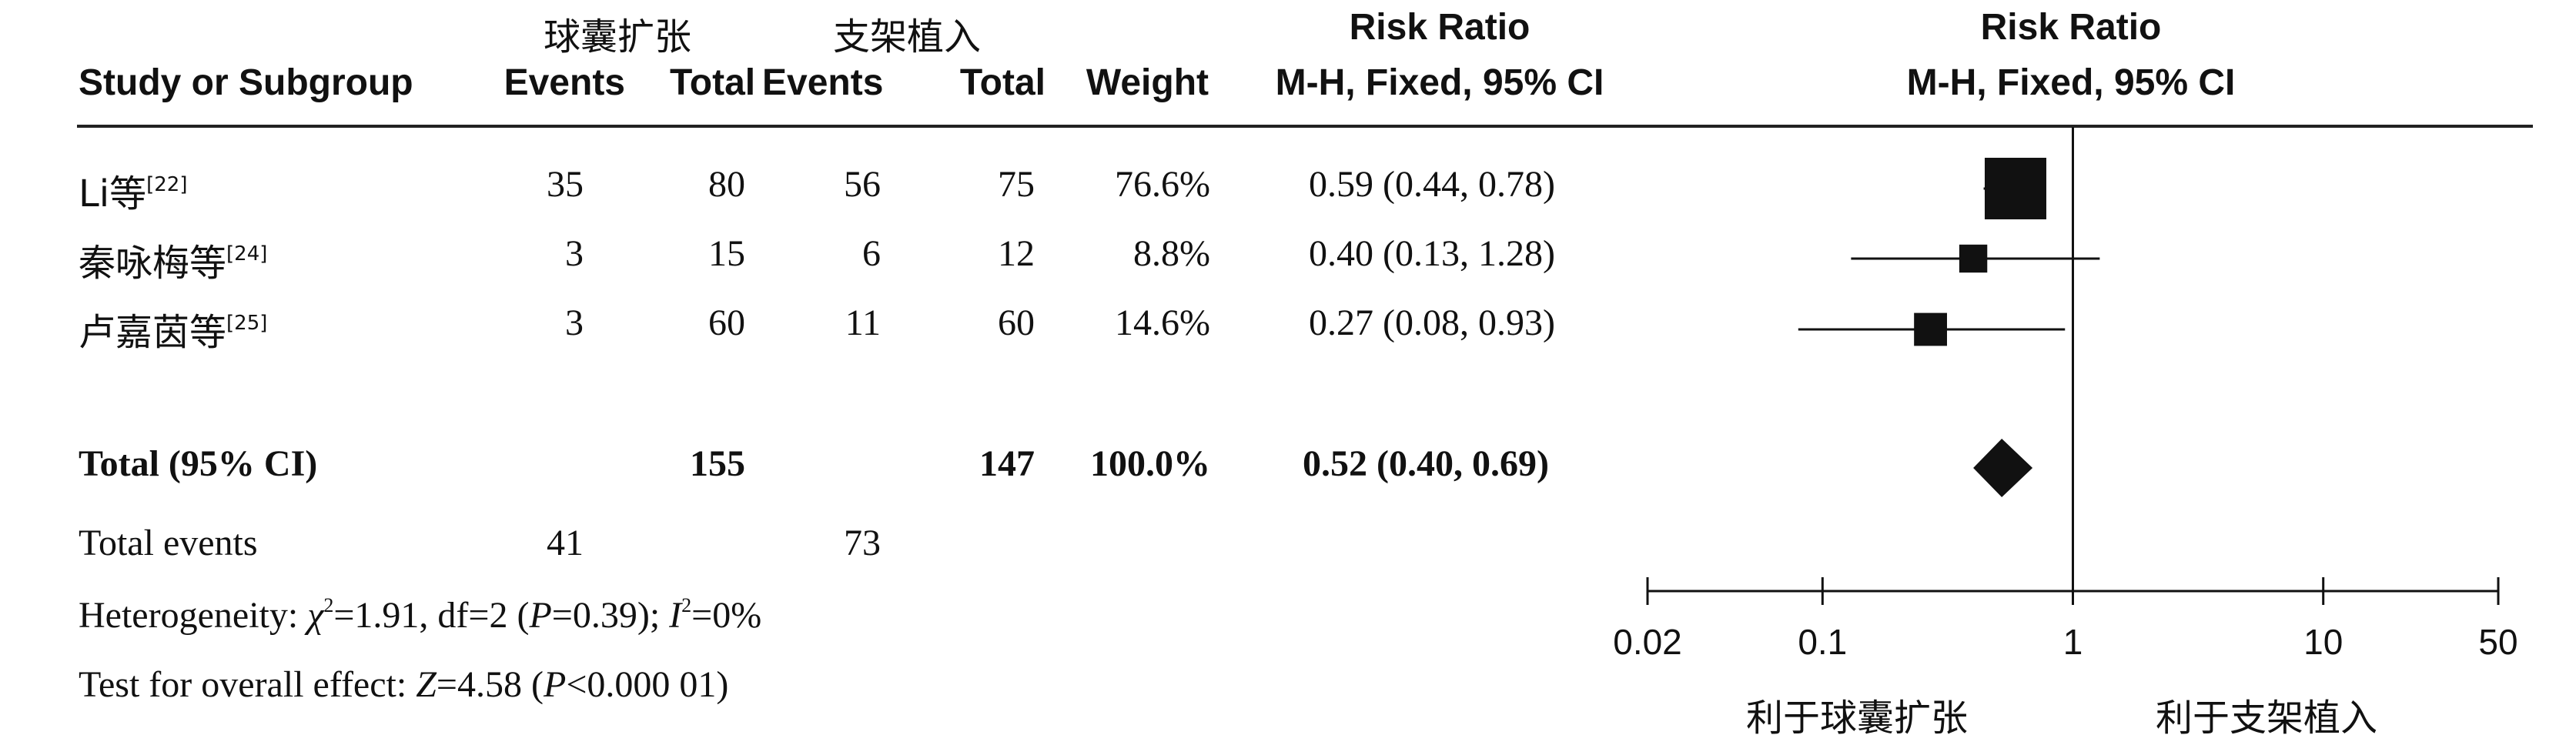  Describe the element at coordinates (2071, 82) in the screenshot. I see `plot-header-method: M-H, Fixed, 95% CI` at that location.